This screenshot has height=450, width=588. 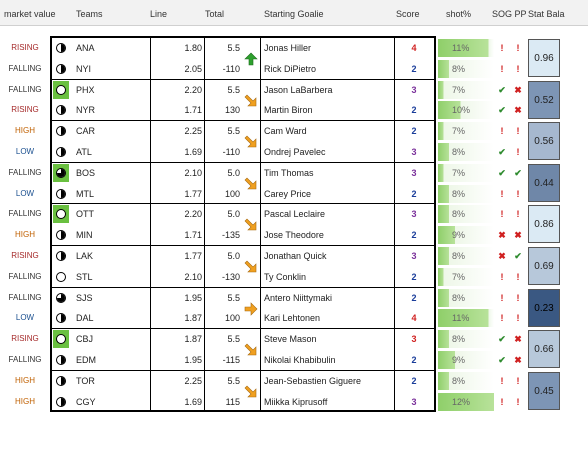 I want to click on header-sog-pp: SOG PP, so click(x=509, y=14).